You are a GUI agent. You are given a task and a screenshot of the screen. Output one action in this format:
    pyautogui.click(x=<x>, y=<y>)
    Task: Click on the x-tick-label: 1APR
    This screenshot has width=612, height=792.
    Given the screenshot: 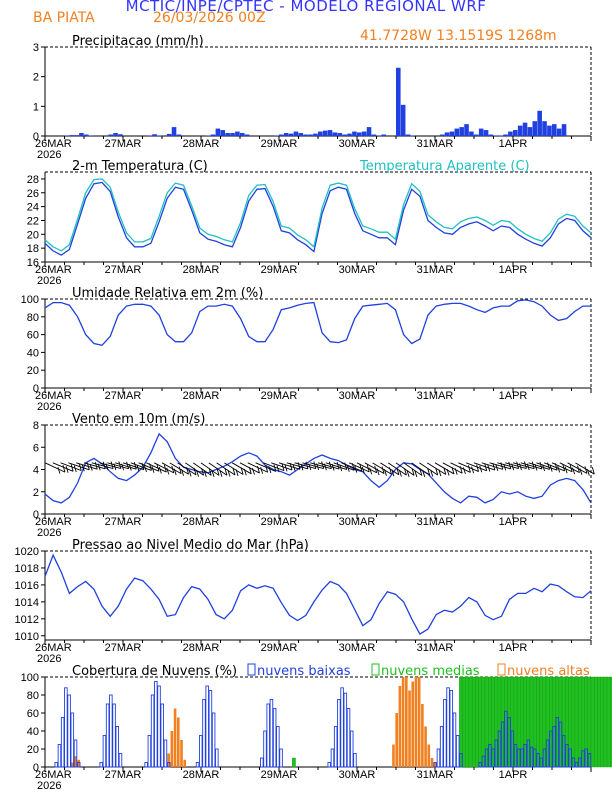 What is the action you would take?
    pyautogui.click(x=513, y=522)
    